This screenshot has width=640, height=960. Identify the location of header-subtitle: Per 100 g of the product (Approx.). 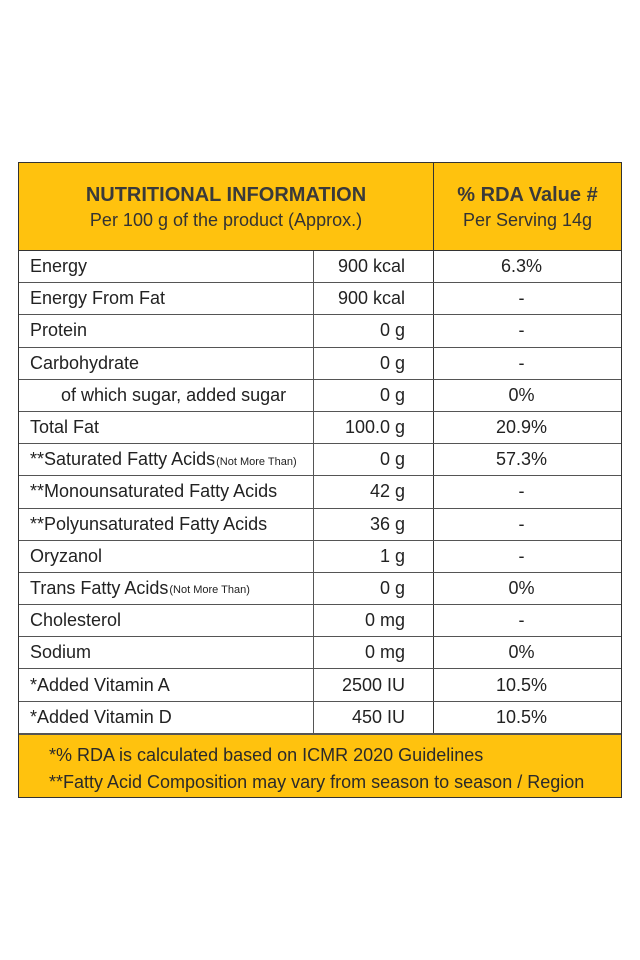
(226, 219).